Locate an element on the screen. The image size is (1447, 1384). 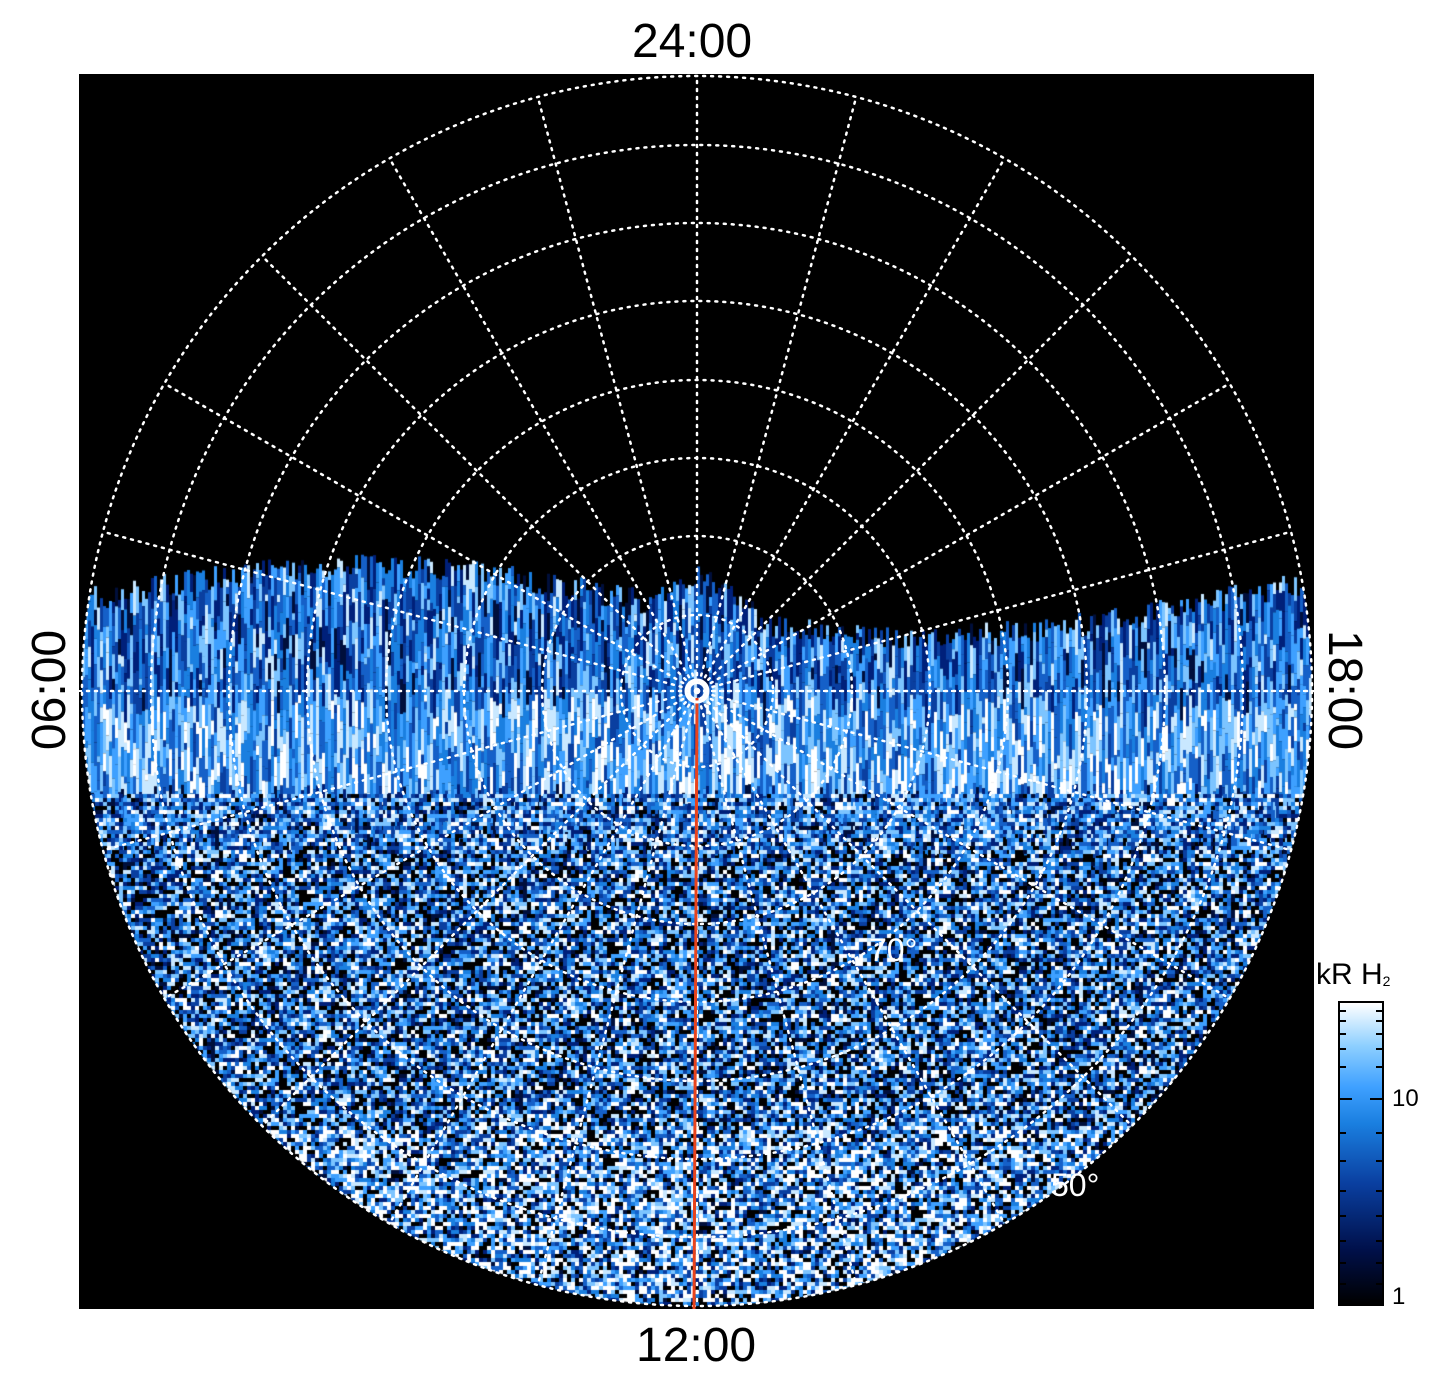
colorbar-tick-1: 1 is located at coordinates (1399, 1296).